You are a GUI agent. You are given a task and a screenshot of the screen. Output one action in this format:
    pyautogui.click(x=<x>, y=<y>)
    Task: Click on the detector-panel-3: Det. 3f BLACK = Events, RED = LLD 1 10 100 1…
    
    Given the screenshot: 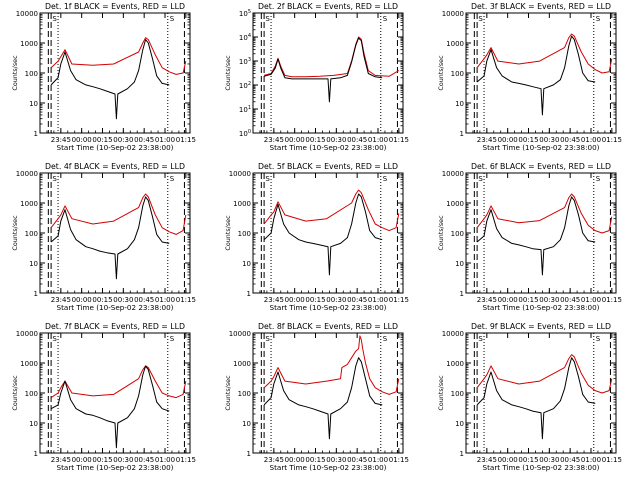 What is the action you would take?
    pyautogui.click(x=529, y=77)
    